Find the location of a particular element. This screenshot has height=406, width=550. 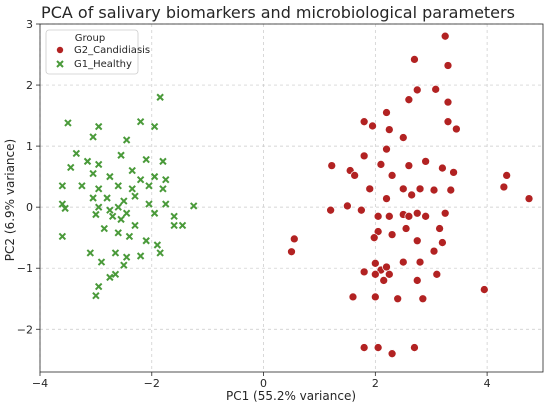

y-tick-label: −2 is located at coordinates (25, 329).